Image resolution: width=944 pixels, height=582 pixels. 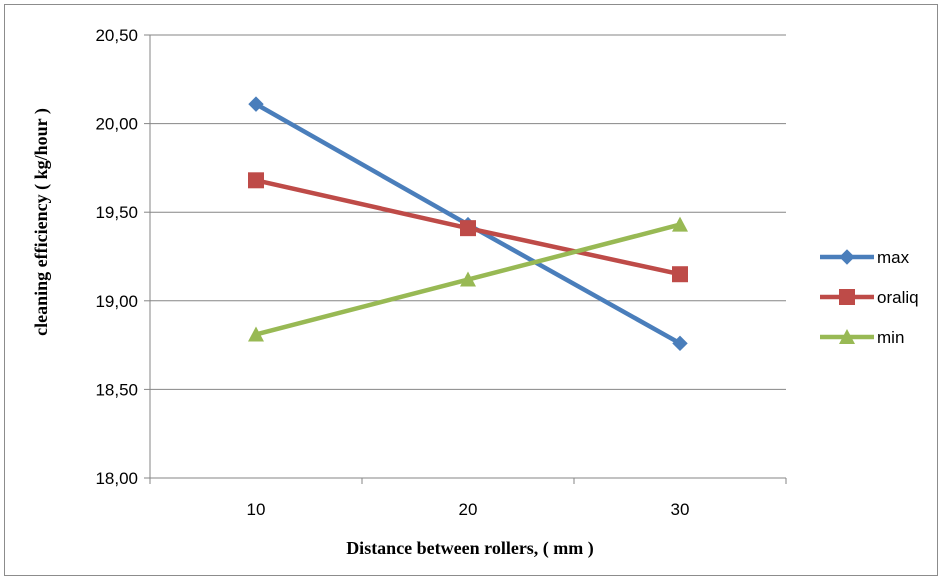 I want to click on x-tick-label: 10, so click(x=256, y=509).